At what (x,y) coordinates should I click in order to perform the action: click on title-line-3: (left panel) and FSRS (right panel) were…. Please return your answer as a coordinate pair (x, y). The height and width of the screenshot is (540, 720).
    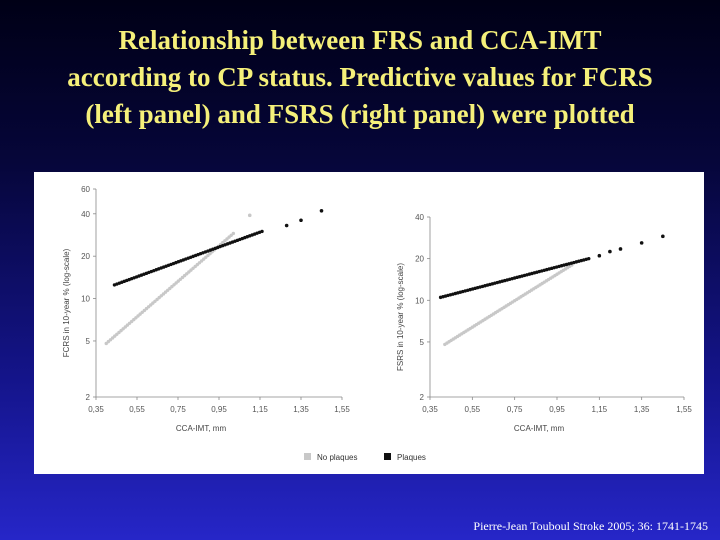
    Looking at the image, I should click on (360, 114).